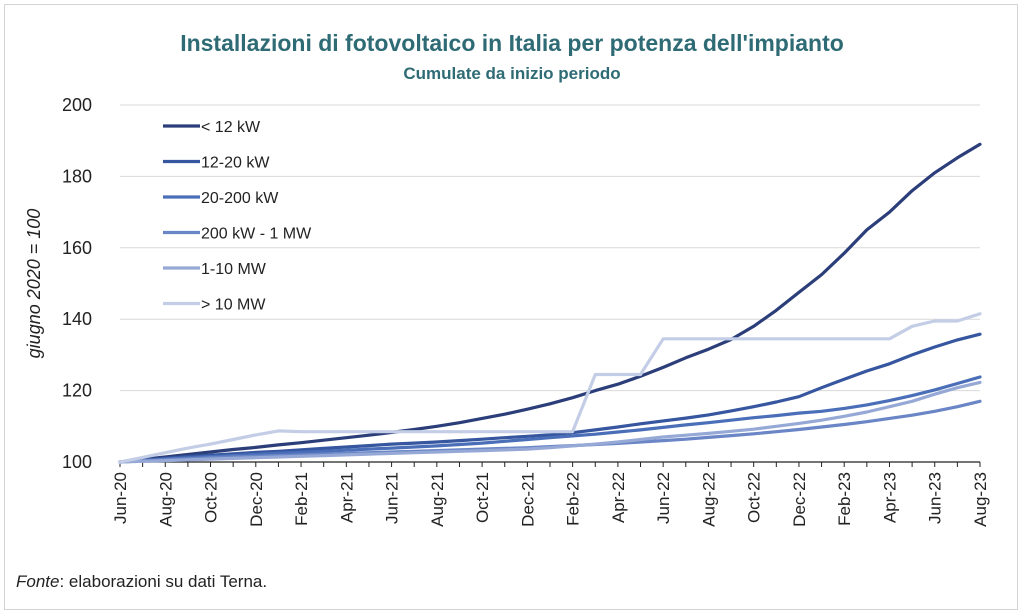  Describe the element at coordinates (234, 269) in the screenshot. I see `legend-label-4: 1-10 MW` at that location.